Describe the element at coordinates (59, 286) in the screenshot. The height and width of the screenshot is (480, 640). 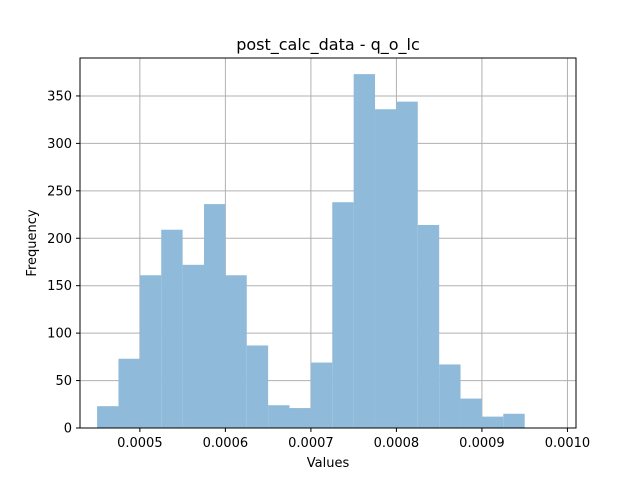
I see `y-tick-label: 150` at that location.